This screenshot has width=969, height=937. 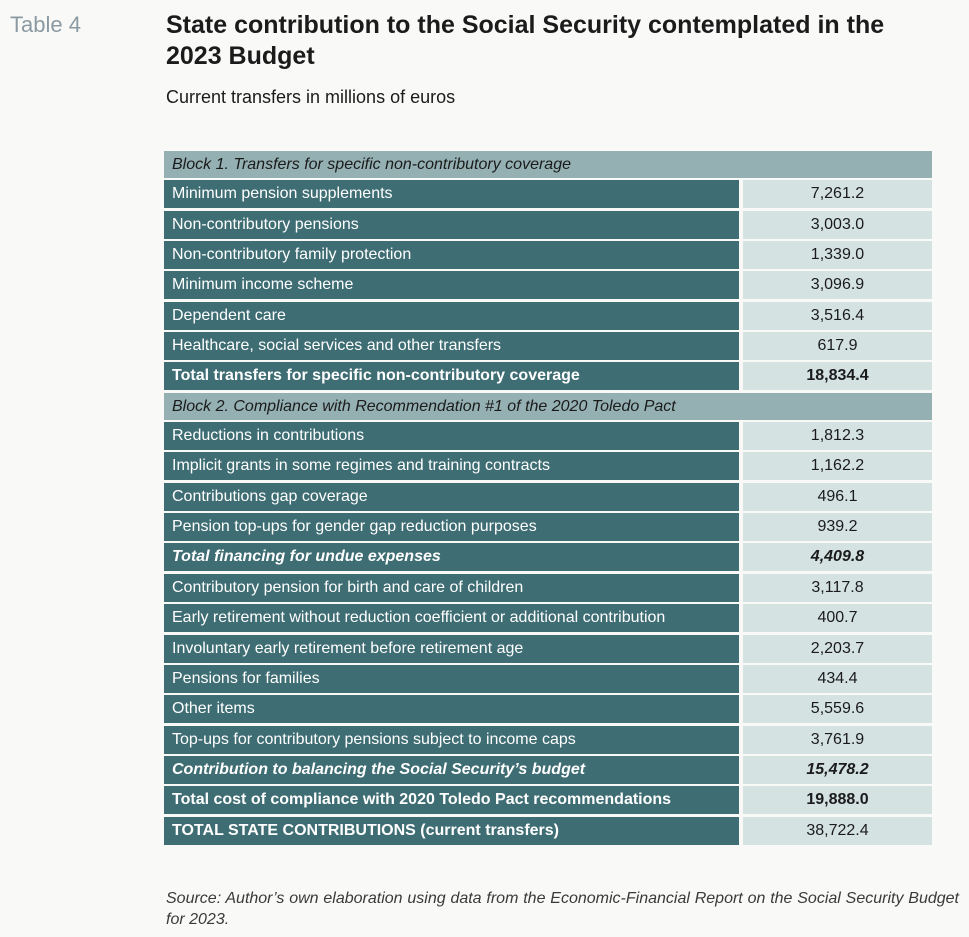 What do you see at coordinates (837, 709) in the screenshot?
I see `row-value: 5,559.6` at bounding box center [837, 709].